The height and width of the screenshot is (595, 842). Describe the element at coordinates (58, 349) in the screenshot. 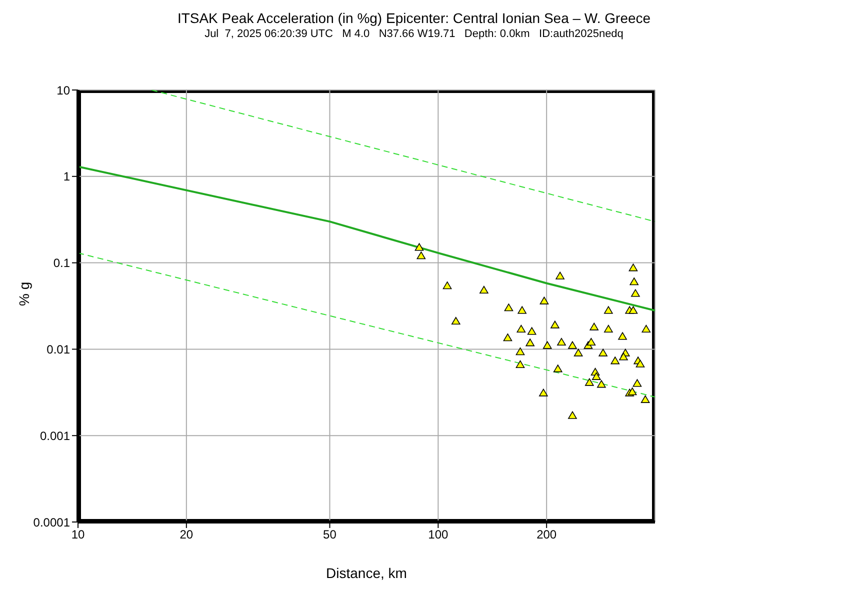

I see `y-tick-label: 0.01` at that location.